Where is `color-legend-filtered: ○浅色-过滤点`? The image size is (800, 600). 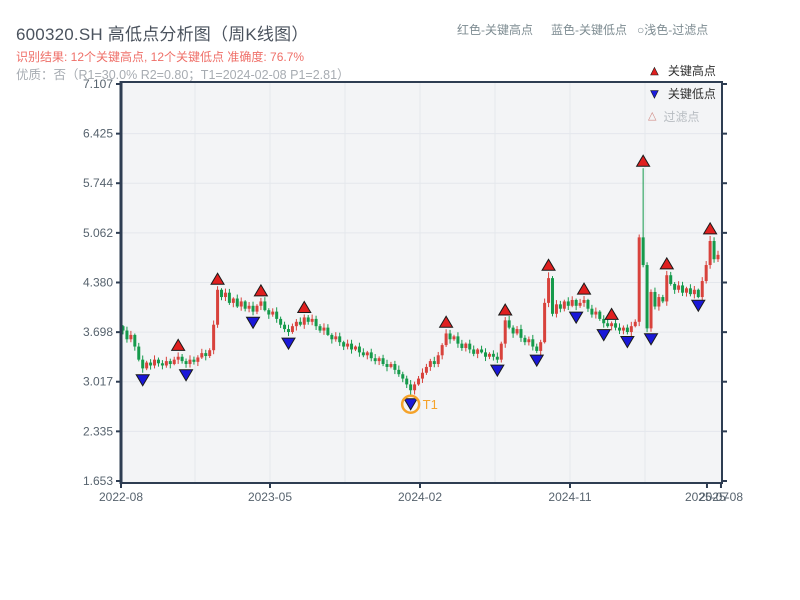 color-legend-filtered: ○浅色-过滤点 is located at coordinates (673, 30).